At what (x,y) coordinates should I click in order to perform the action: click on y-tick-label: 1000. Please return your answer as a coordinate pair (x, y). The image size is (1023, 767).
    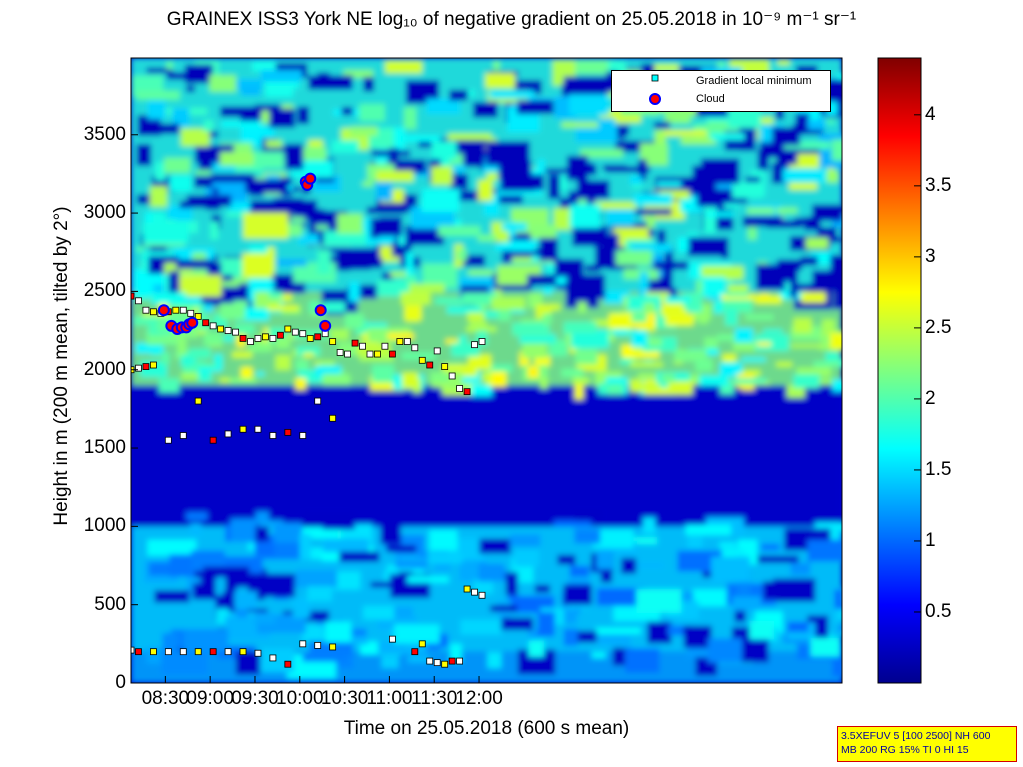
    Looking at the image, I should click on (104, 526).